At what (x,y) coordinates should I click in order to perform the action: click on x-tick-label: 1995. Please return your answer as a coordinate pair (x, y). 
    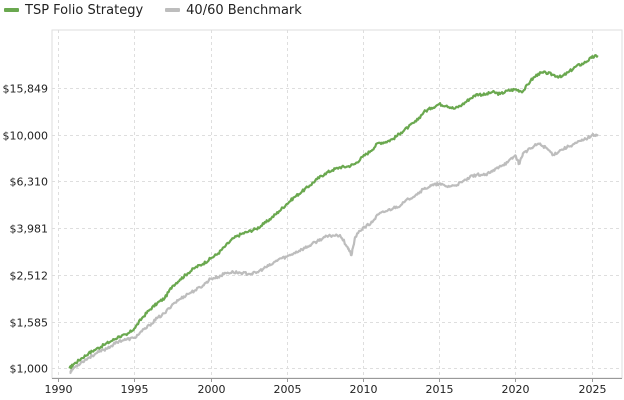
    Looking at the image, I should click on (135, 389).